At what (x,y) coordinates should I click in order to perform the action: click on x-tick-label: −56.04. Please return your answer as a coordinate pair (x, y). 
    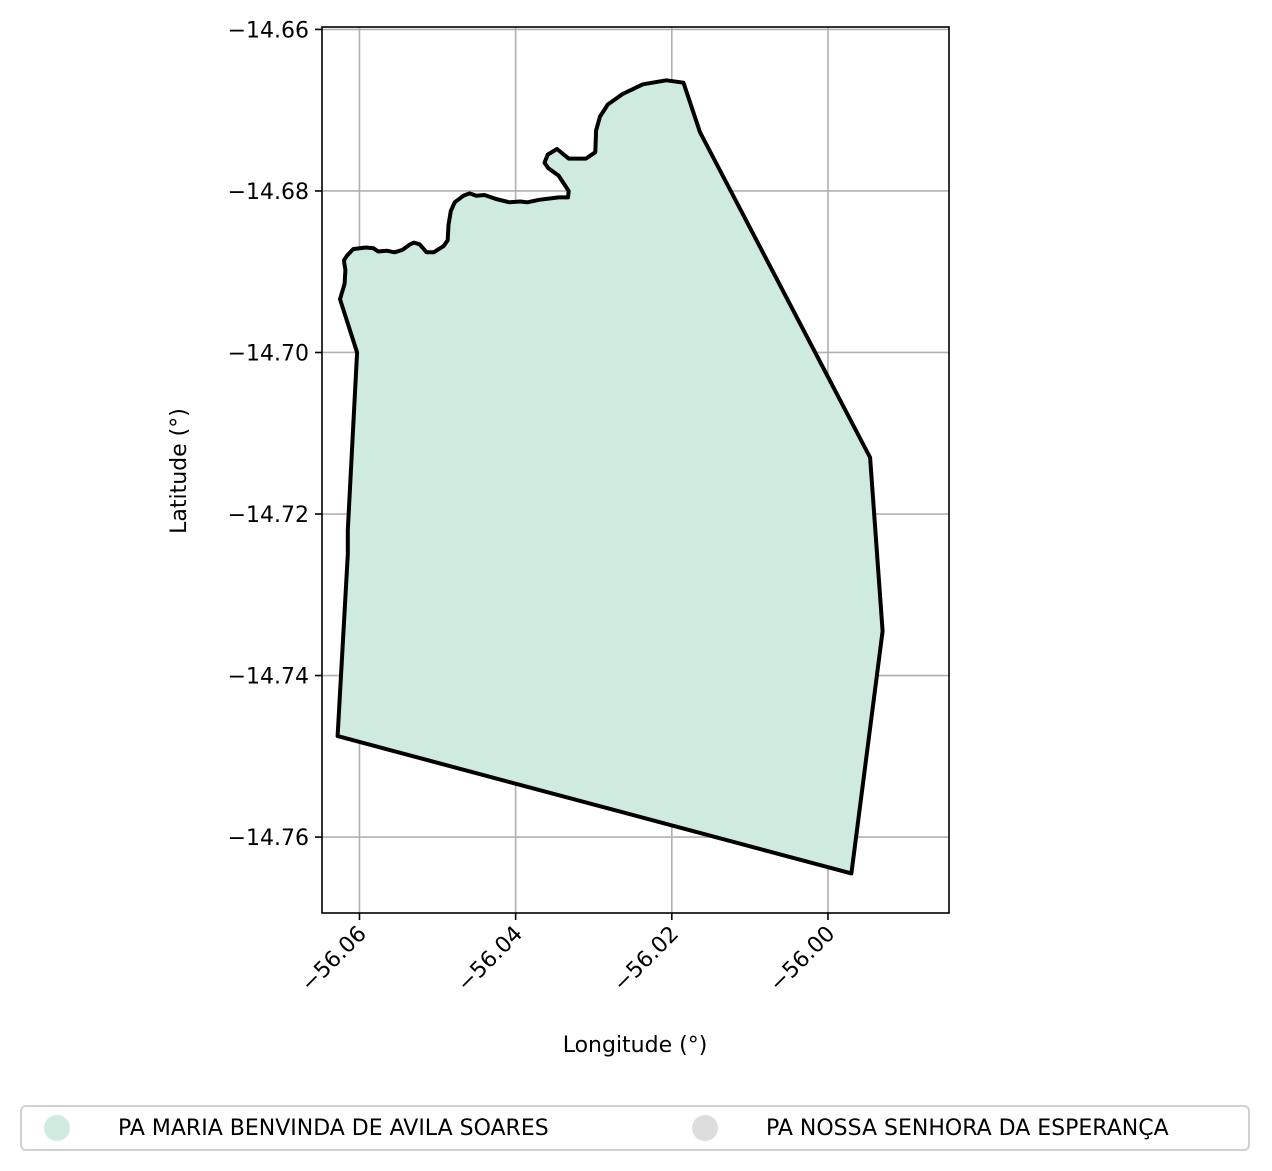
    Looking at the image, I should click on (490, 959).